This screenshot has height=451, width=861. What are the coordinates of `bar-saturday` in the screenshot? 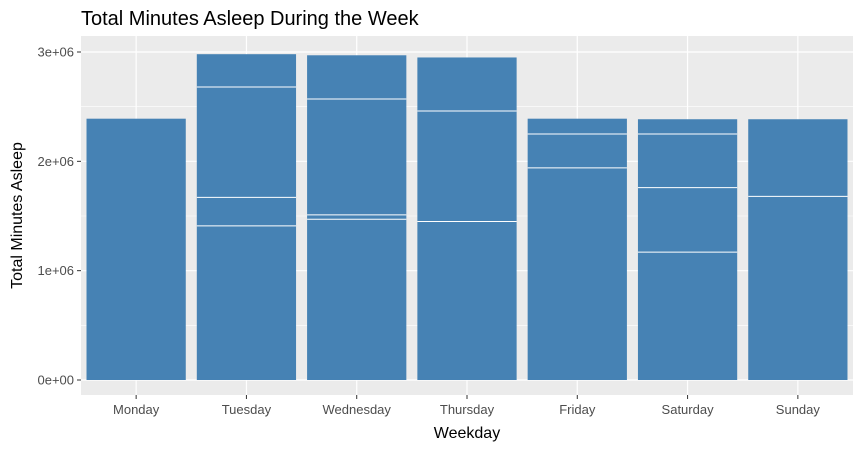 It's located at (687, 250).